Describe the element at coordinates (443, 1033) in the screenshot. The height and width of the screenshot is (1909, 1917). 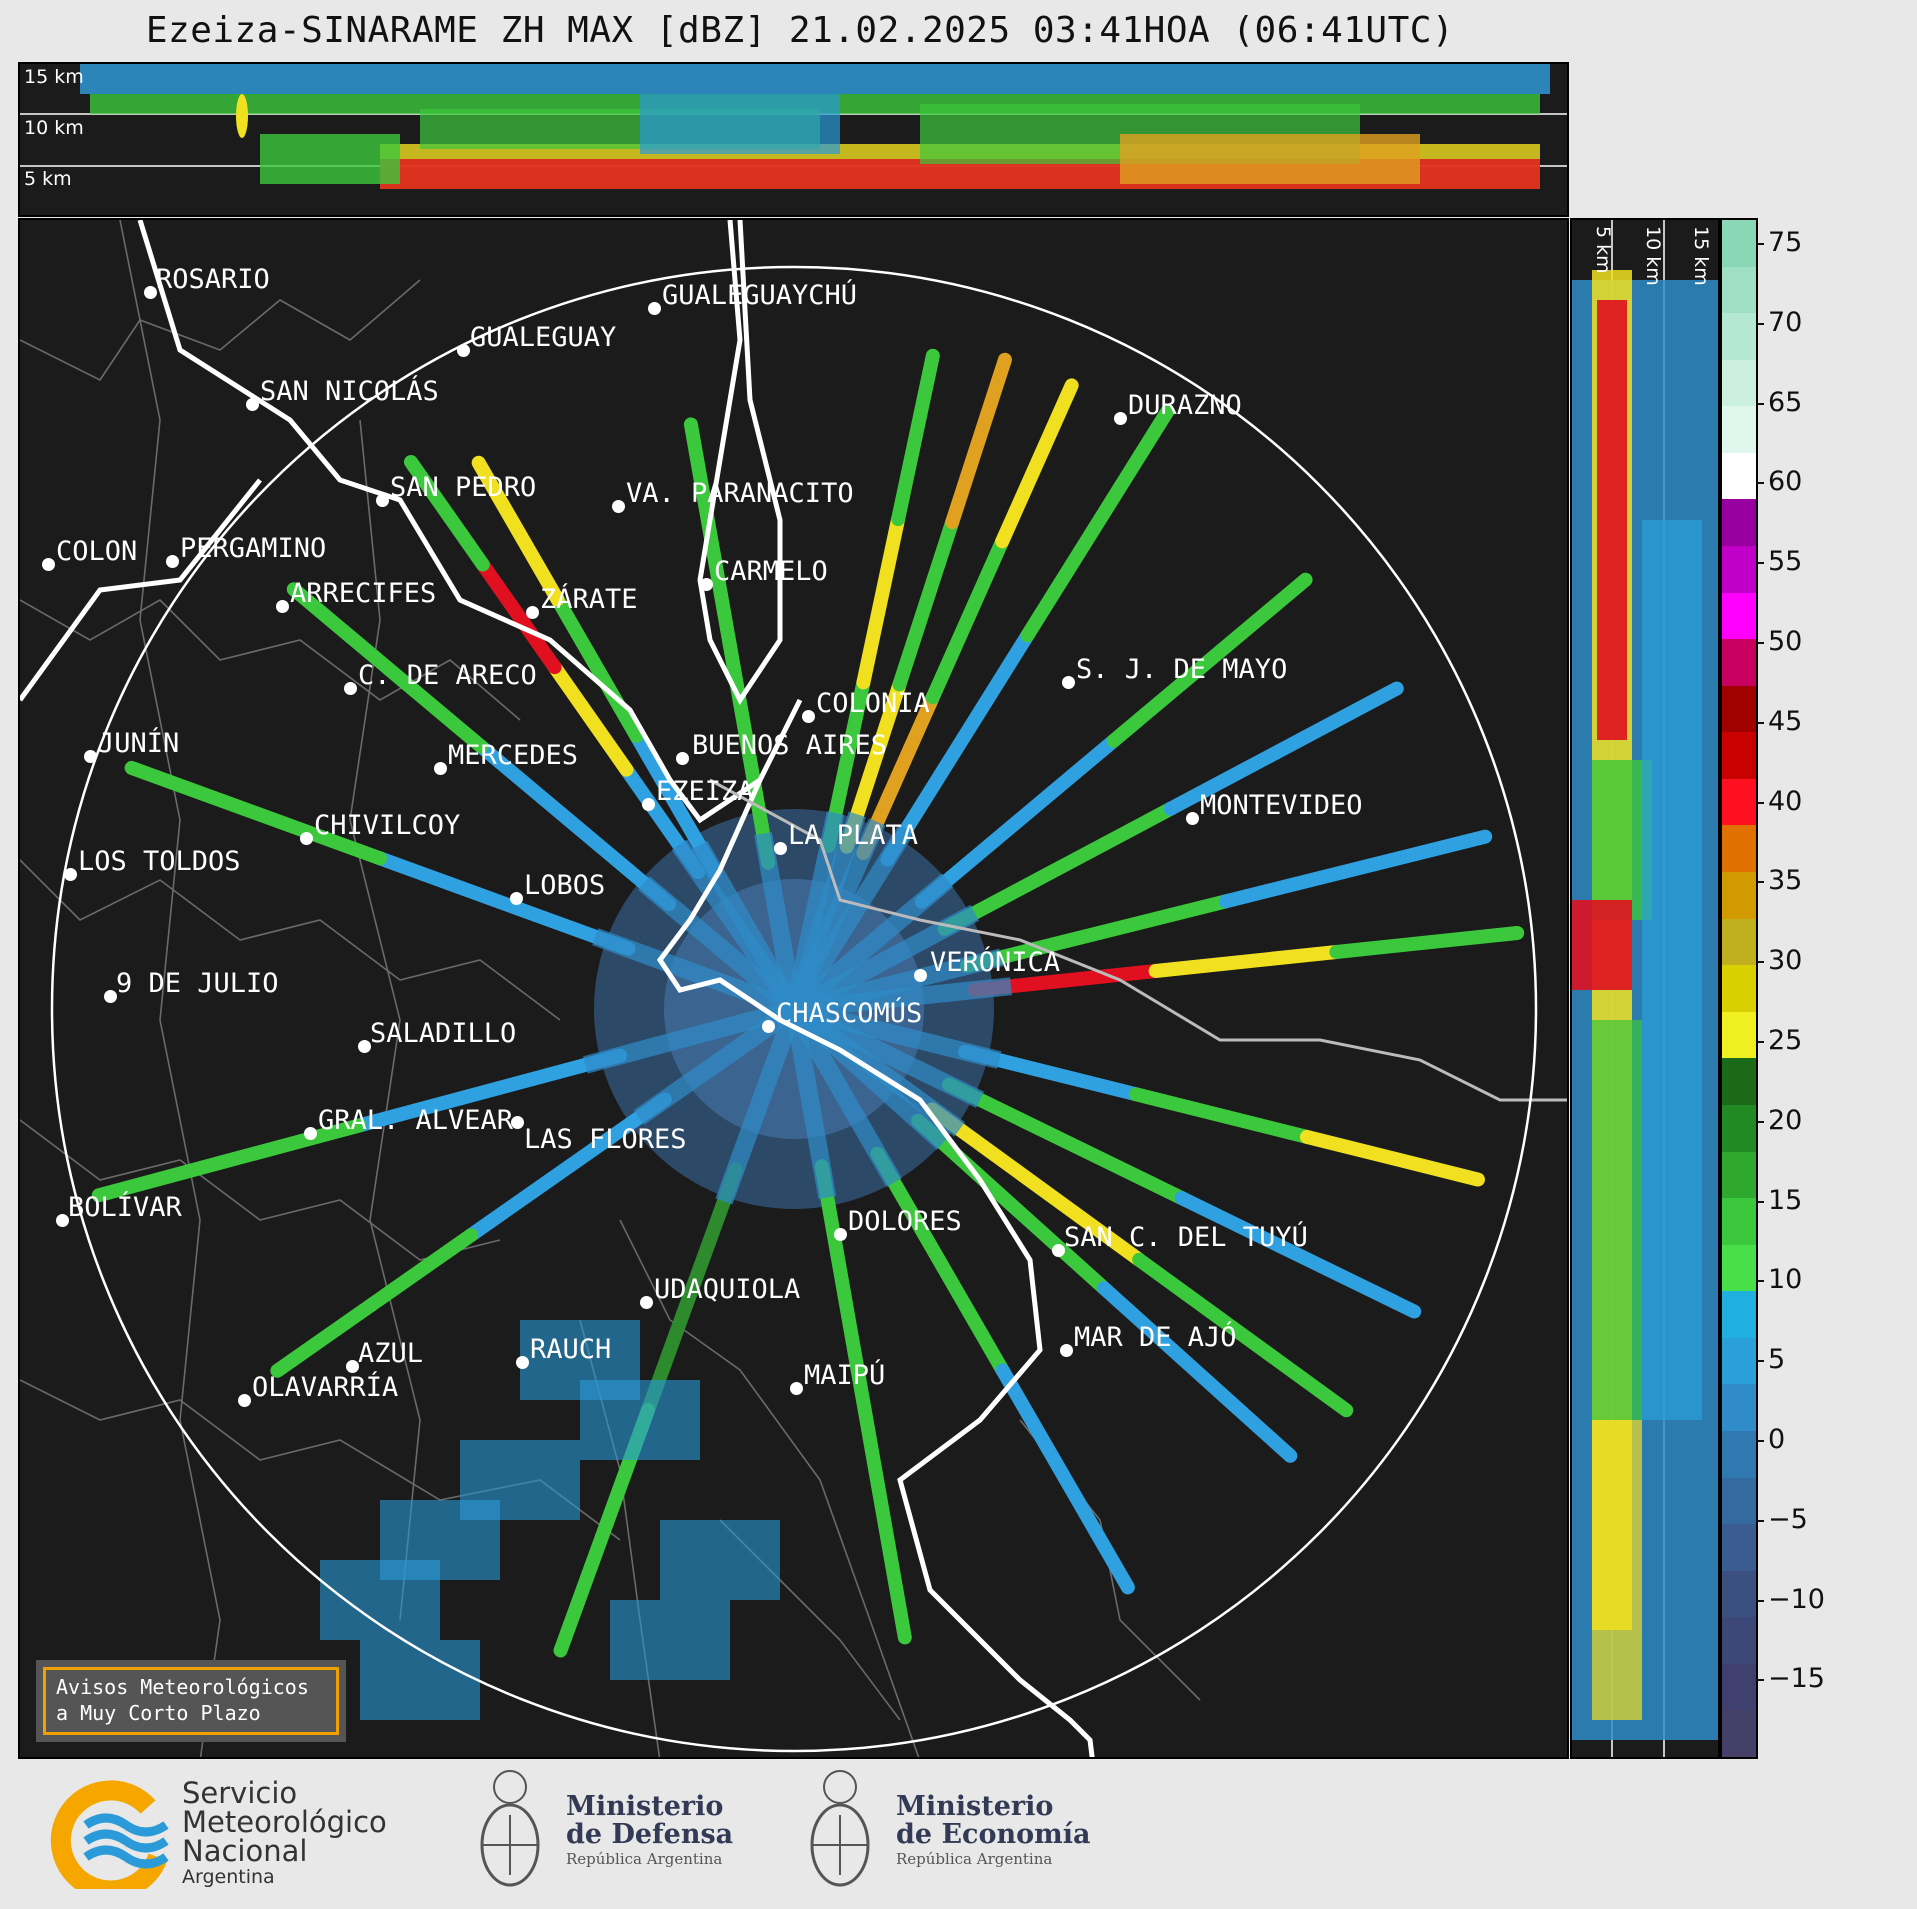
I see `city-label: SALADILLO` at that location.